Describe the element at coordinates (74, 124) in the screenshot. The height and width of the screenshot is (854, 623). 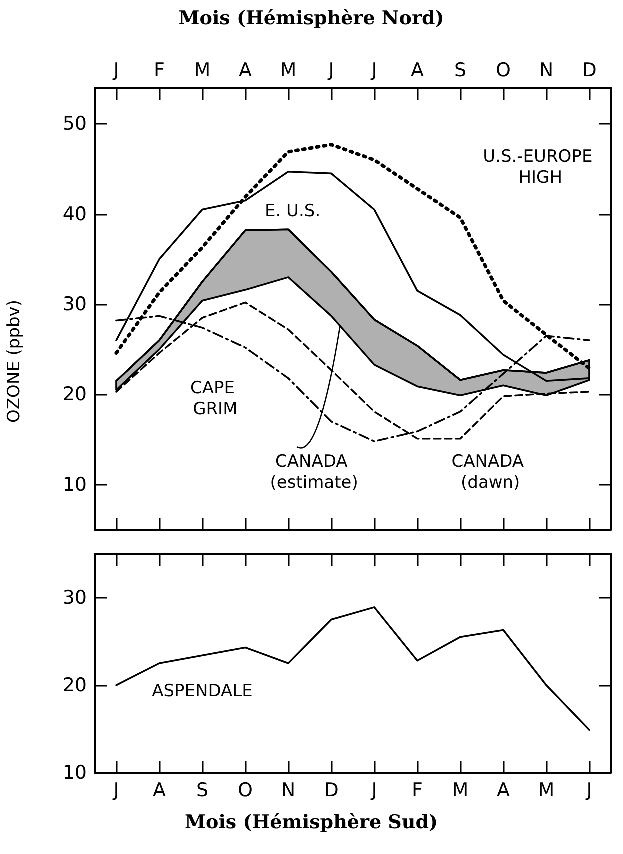
I see `y-tick-label: 50` at that location.